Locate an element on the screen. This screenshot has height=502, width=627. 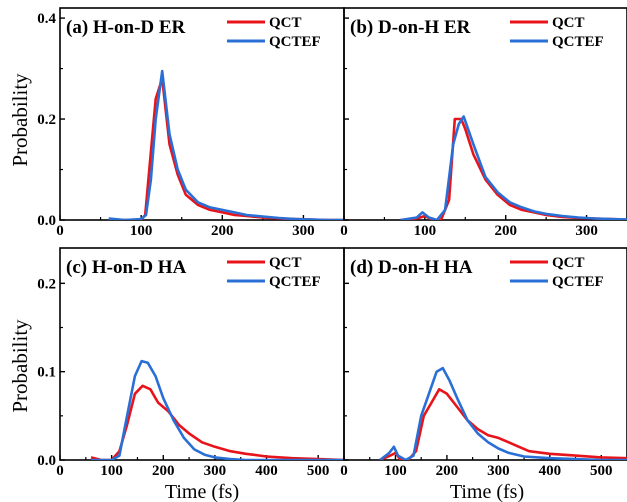
panel-title: (a) H-on-D ER is located at coordinates (126, 27).